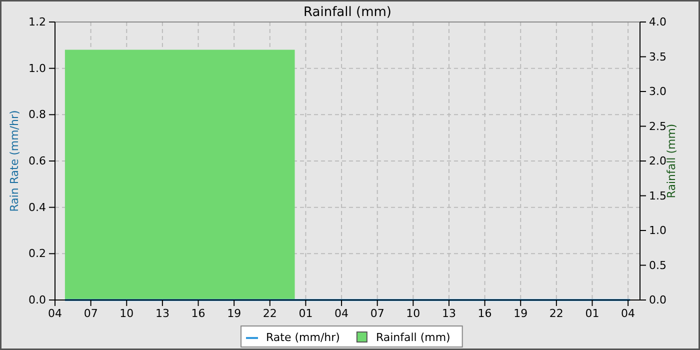 The height and width of the screenshot is (350, 700). What do you see at coordinates (657, 231) in the screenshot?
I see `y2-tick-label: 1.0` at bounding box center [657, 231].